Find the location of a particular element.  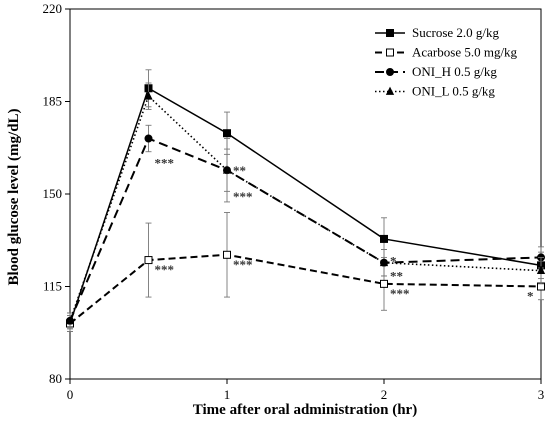

y-tick-label: 150 is located at coordinates (53, 193).